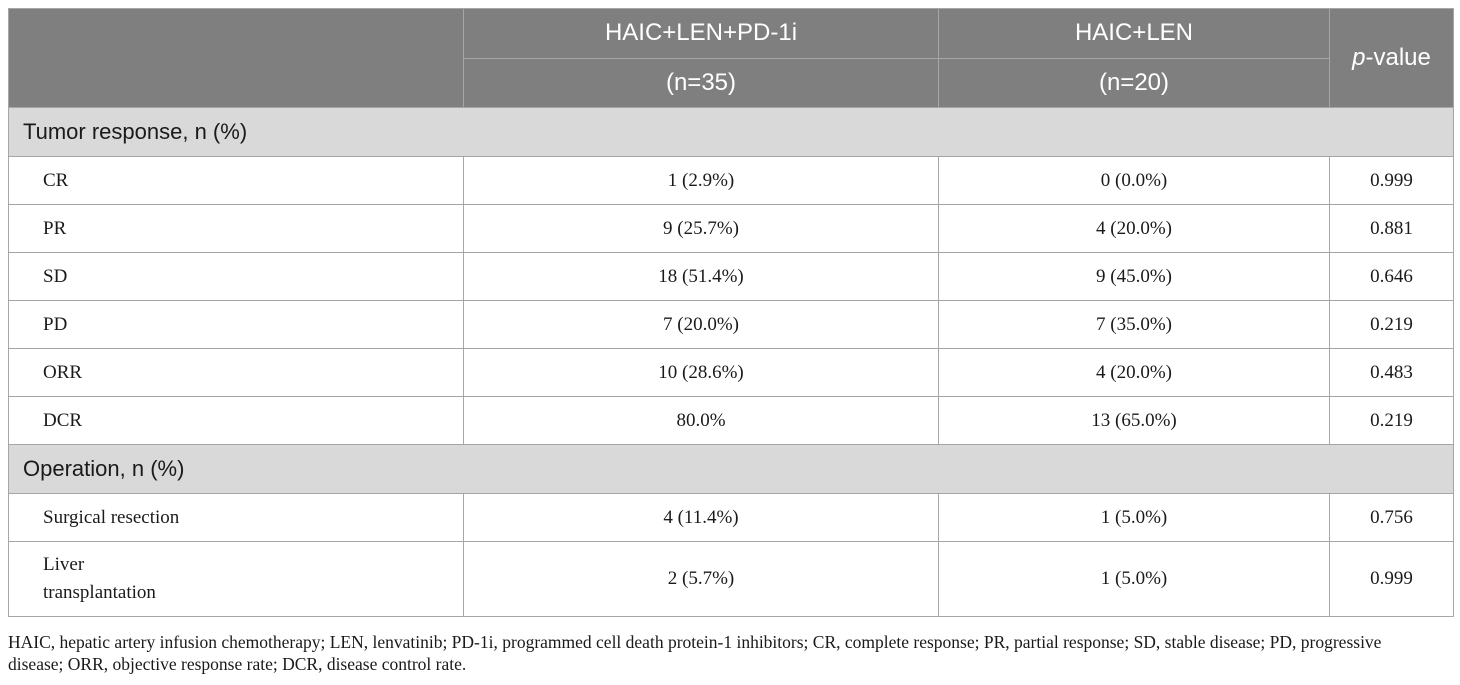  I want to click on p-value: 0.483, so click(1391, 372).